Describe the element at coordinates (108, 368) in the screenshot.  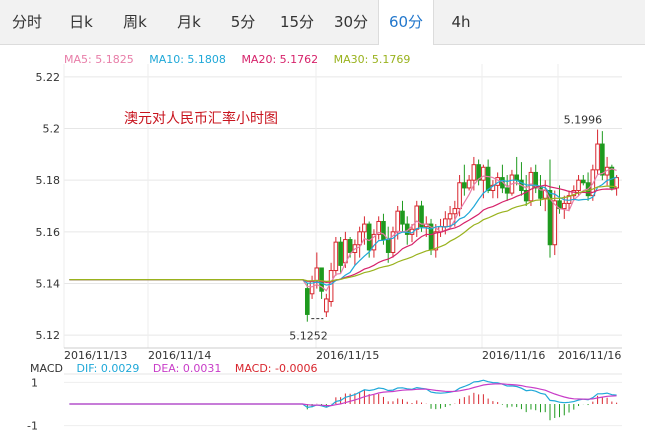
I see `dif-label: DIF: 0.0029` at that location.